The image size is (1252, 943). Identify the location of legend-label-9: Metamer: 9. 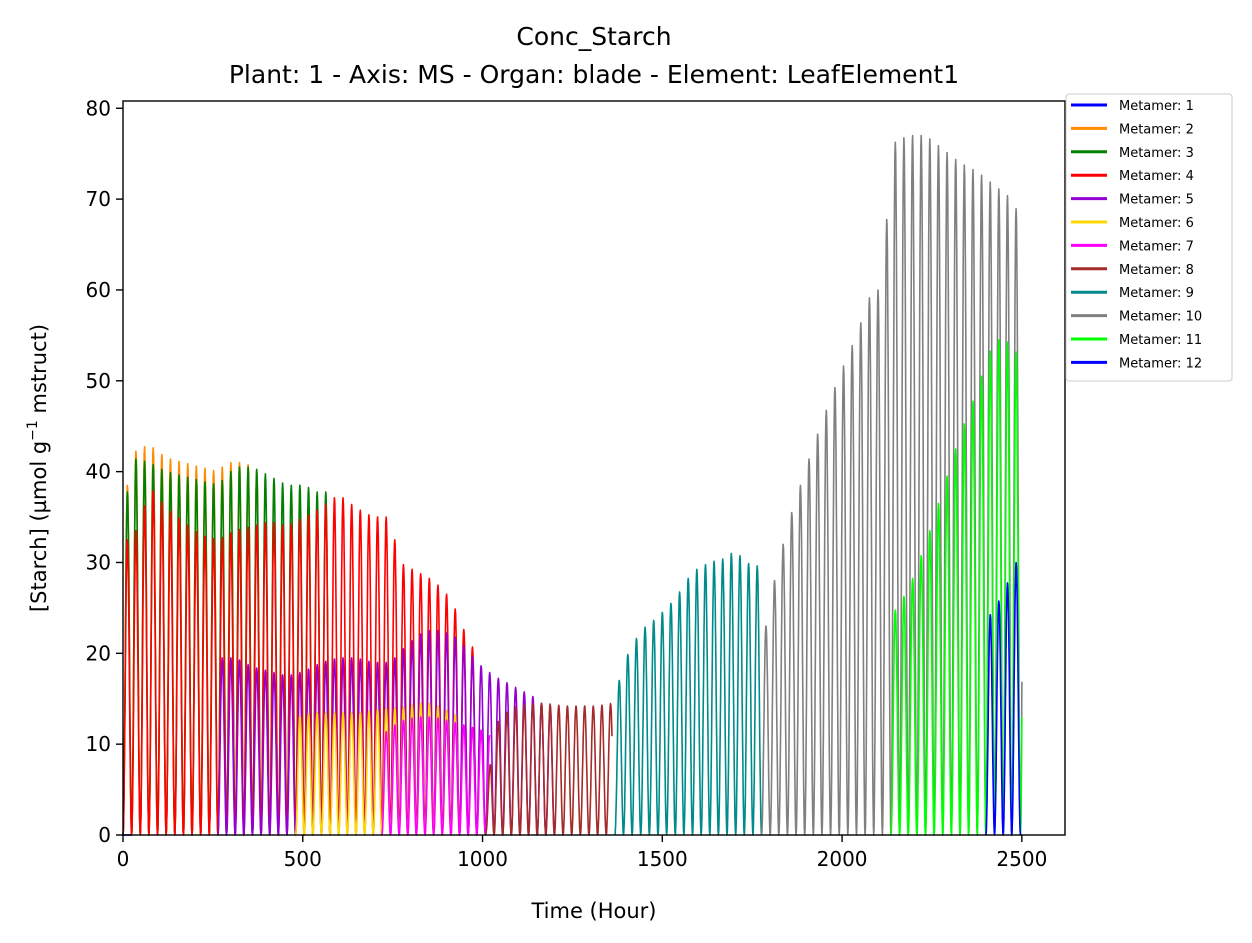
(1156, 293).